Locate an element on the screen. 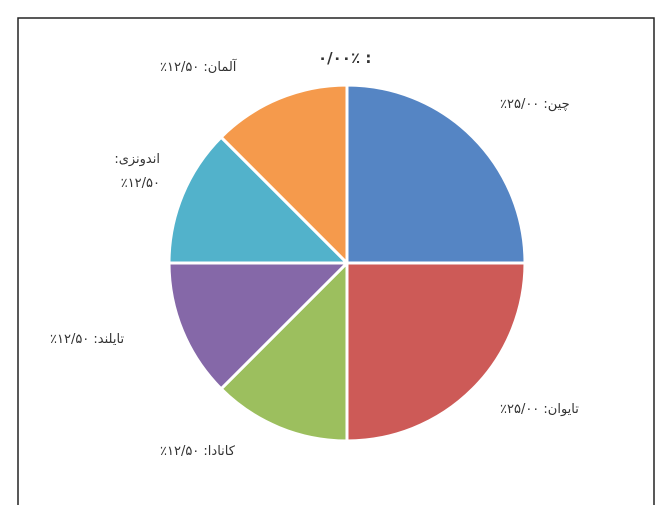  data-label: آلمان: ۱۲/۵۰٪ is located at coordinates (198, 67).